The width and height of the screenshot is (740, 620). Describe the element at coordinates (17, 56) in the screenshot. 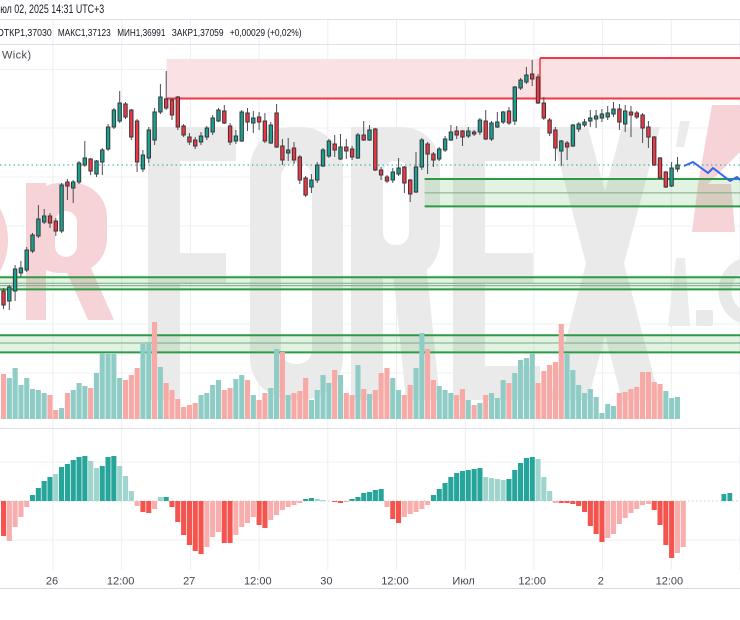

I see `svg-text: Wick)` at that location.